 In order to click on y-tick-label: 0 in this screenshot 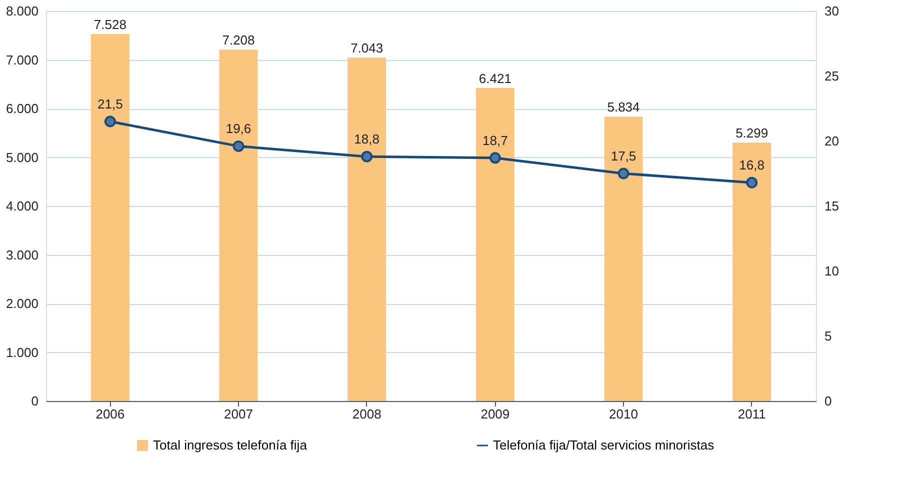, I will do `click(34, 401)`.